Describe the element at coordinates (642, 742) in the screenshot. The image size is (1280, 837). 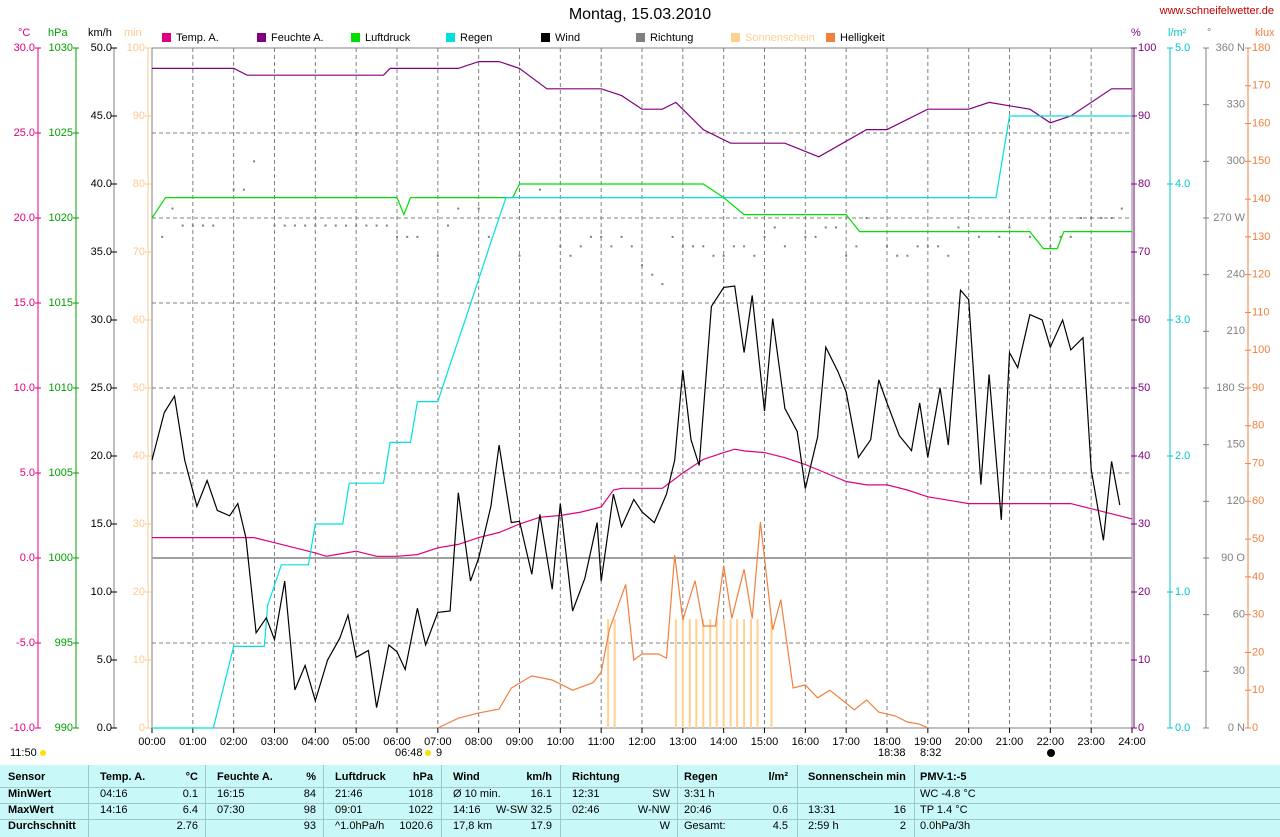
I see `x-tick-label: 12:00` at that location.